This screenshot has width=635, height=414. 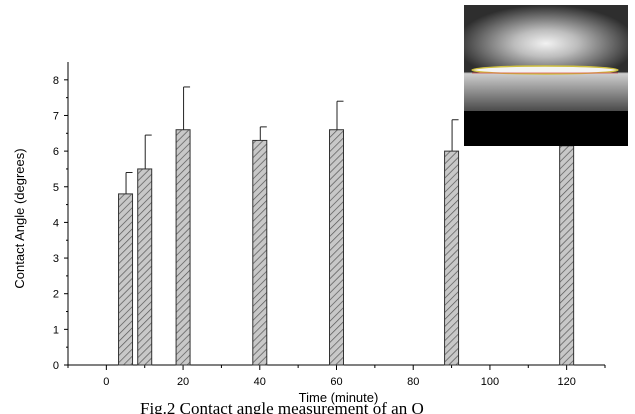 I want to click on x-tick-label: 40, so click(x=260, y=382).